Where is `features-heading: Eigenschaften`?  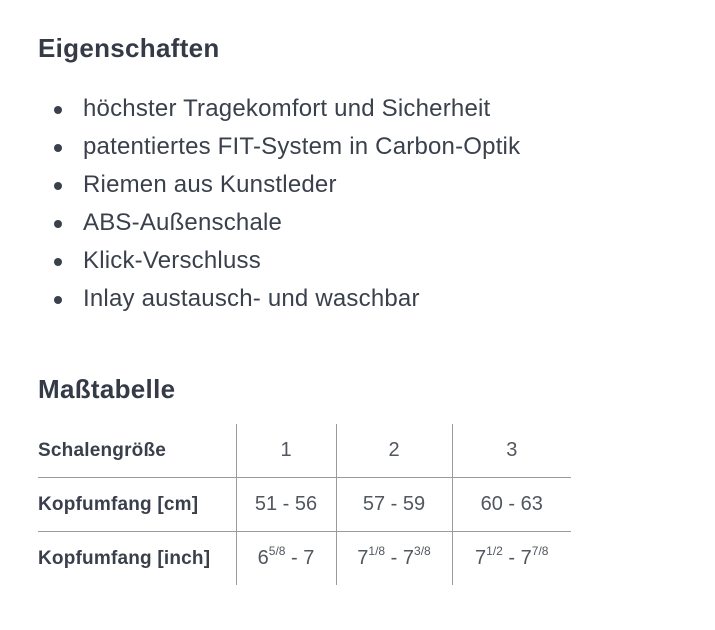
features-heading: Eigenschaften is located at coordinates (129, 48).